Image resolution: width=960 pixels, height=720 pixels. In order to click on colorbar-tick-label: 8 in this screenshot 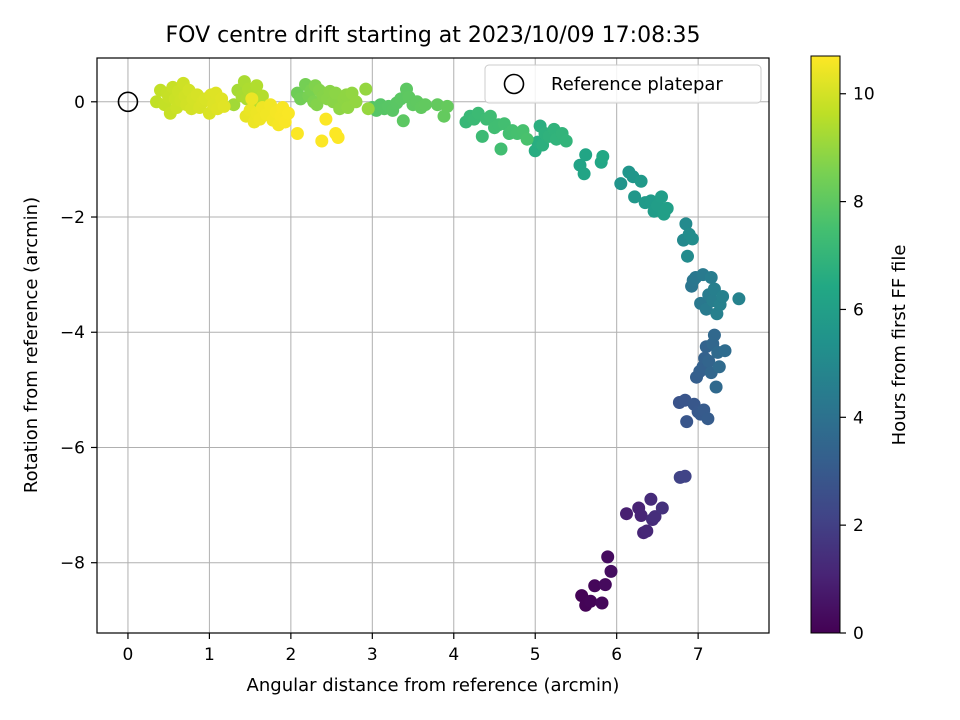, I will do `click(858, 203)`.